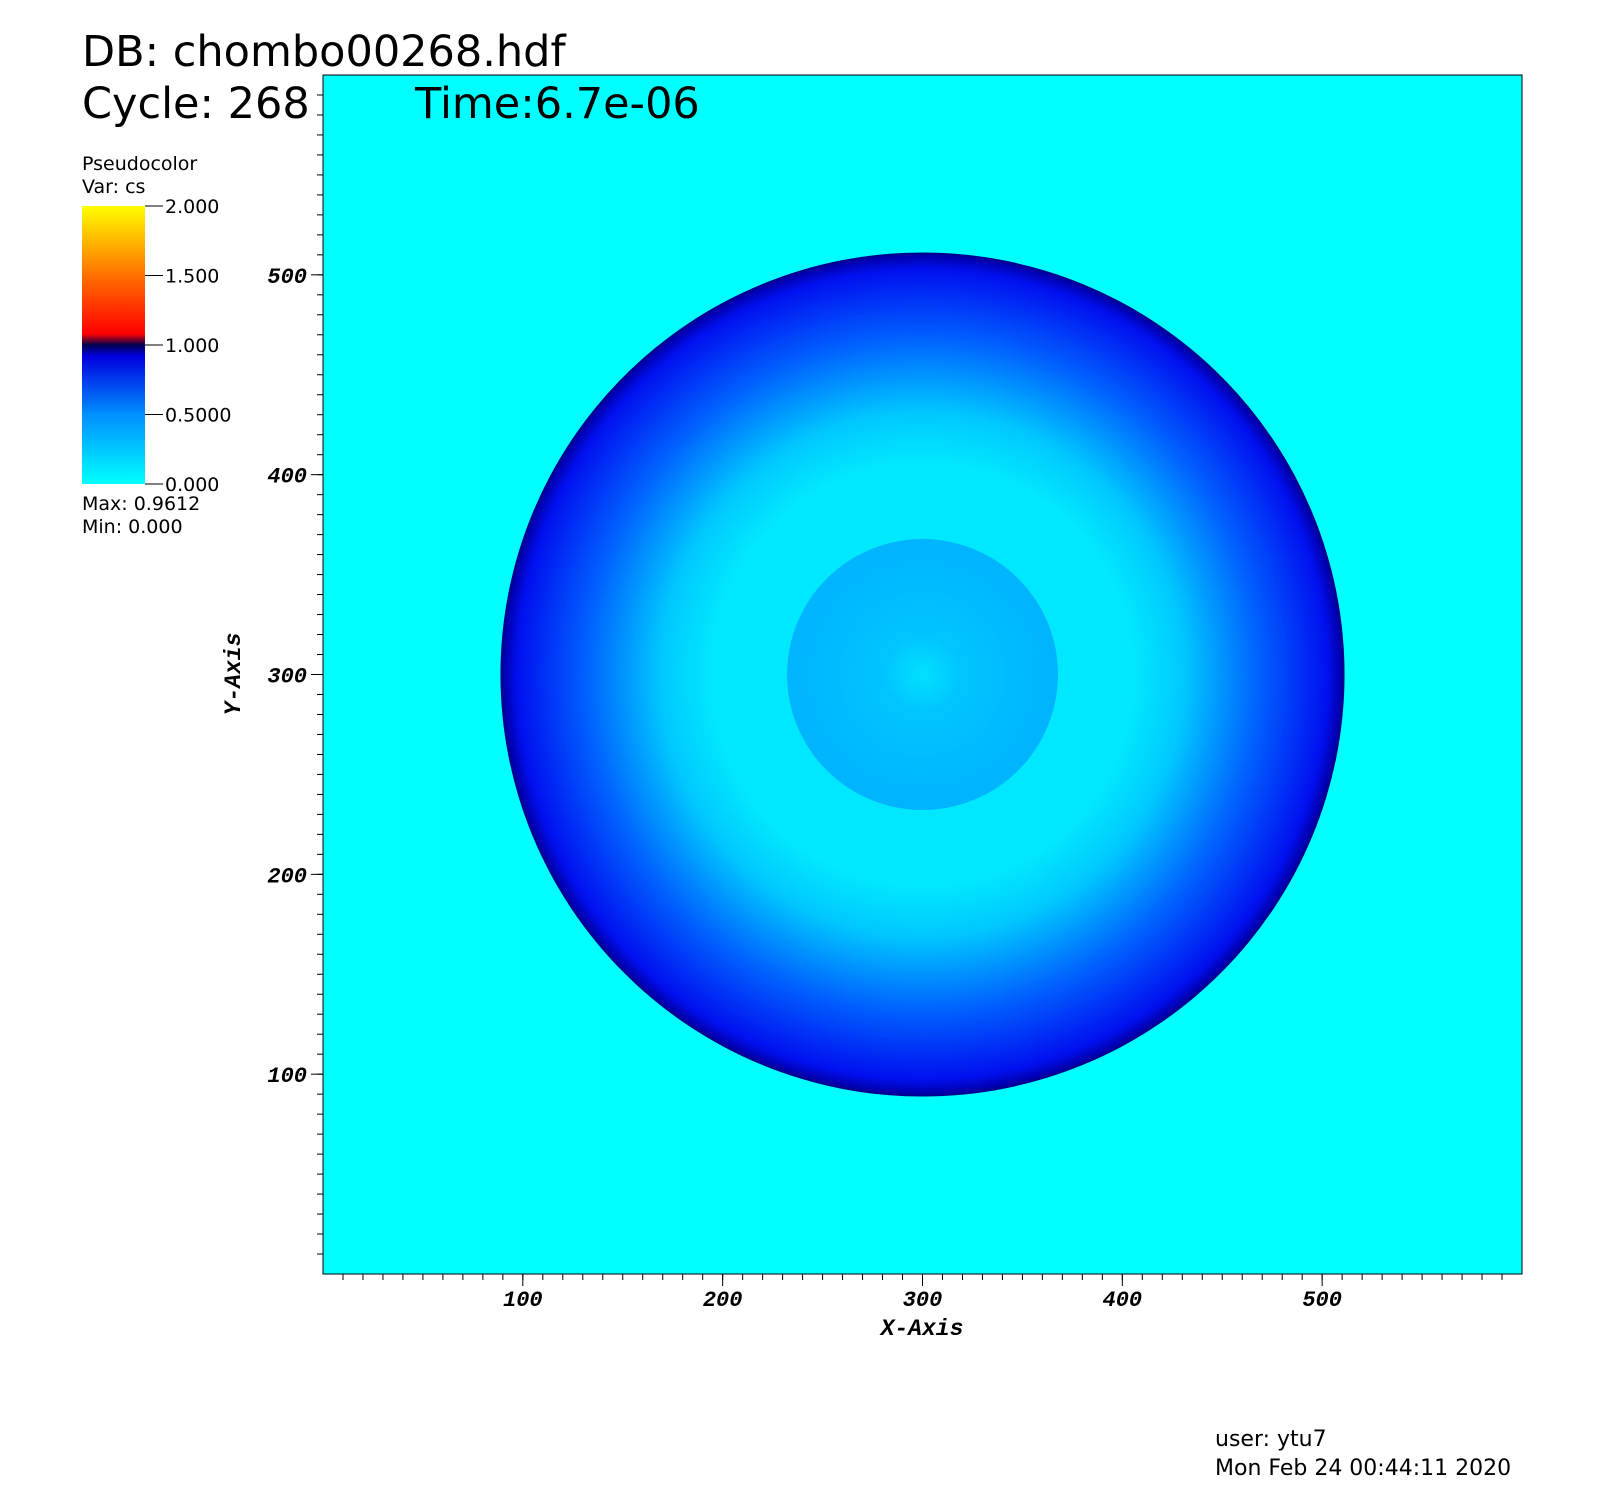 This screenshot has height=1492, width=1612. Describe the element at coordinates (1322, 1300) in the screenshot. I see `x-tick-label: 500` at that location.